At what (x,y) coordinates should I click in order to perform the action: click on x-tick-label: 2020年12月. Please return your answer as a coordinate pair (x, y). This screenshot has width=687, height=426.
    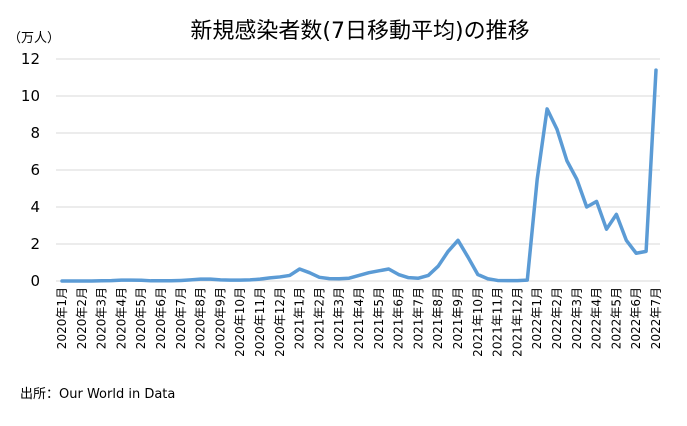
    Looking at the image, I should click on (280, 322).